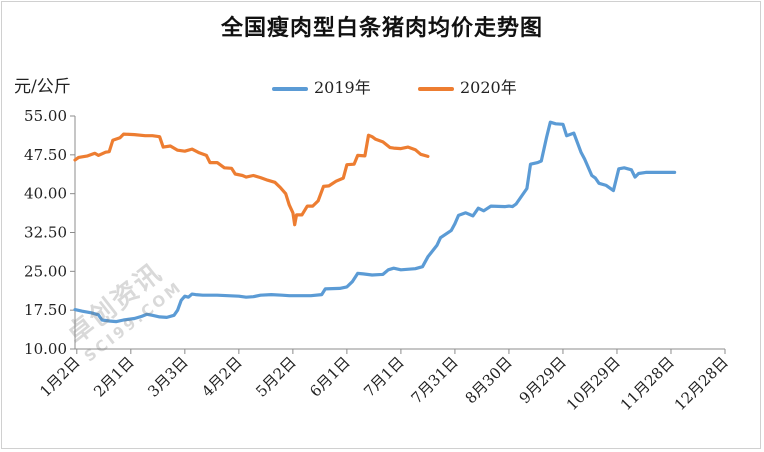 The image size is (764, 452). I want to click on y-axis-unit-label: 元/公斤, so click(42, 87).